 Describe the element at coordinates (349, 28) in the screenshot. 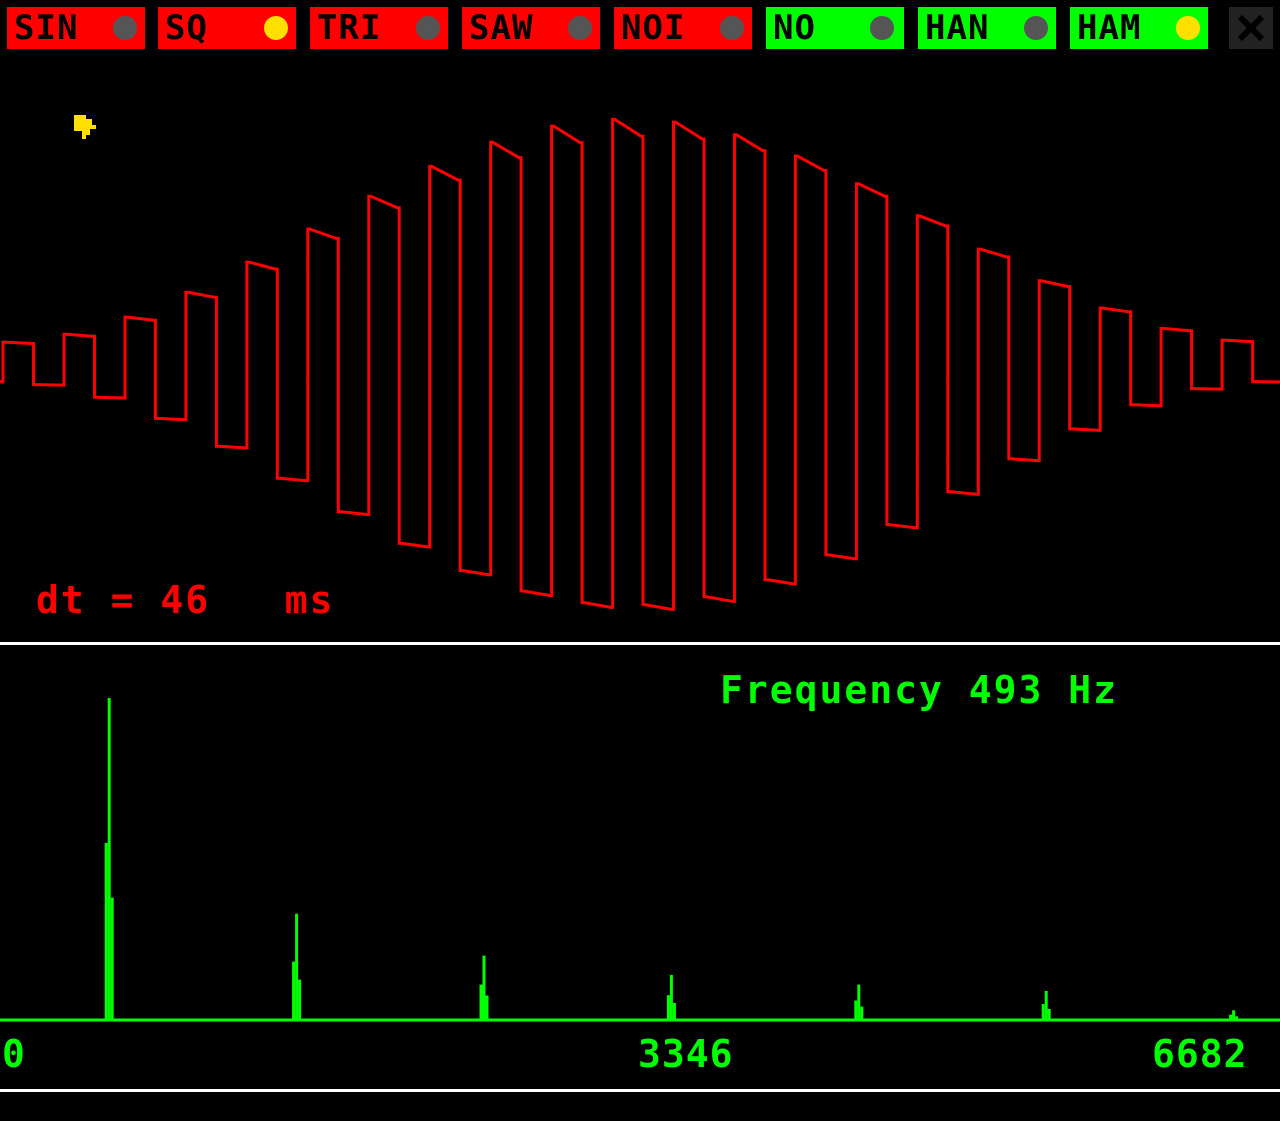

I see `tri-button-label: TRI` at that location.